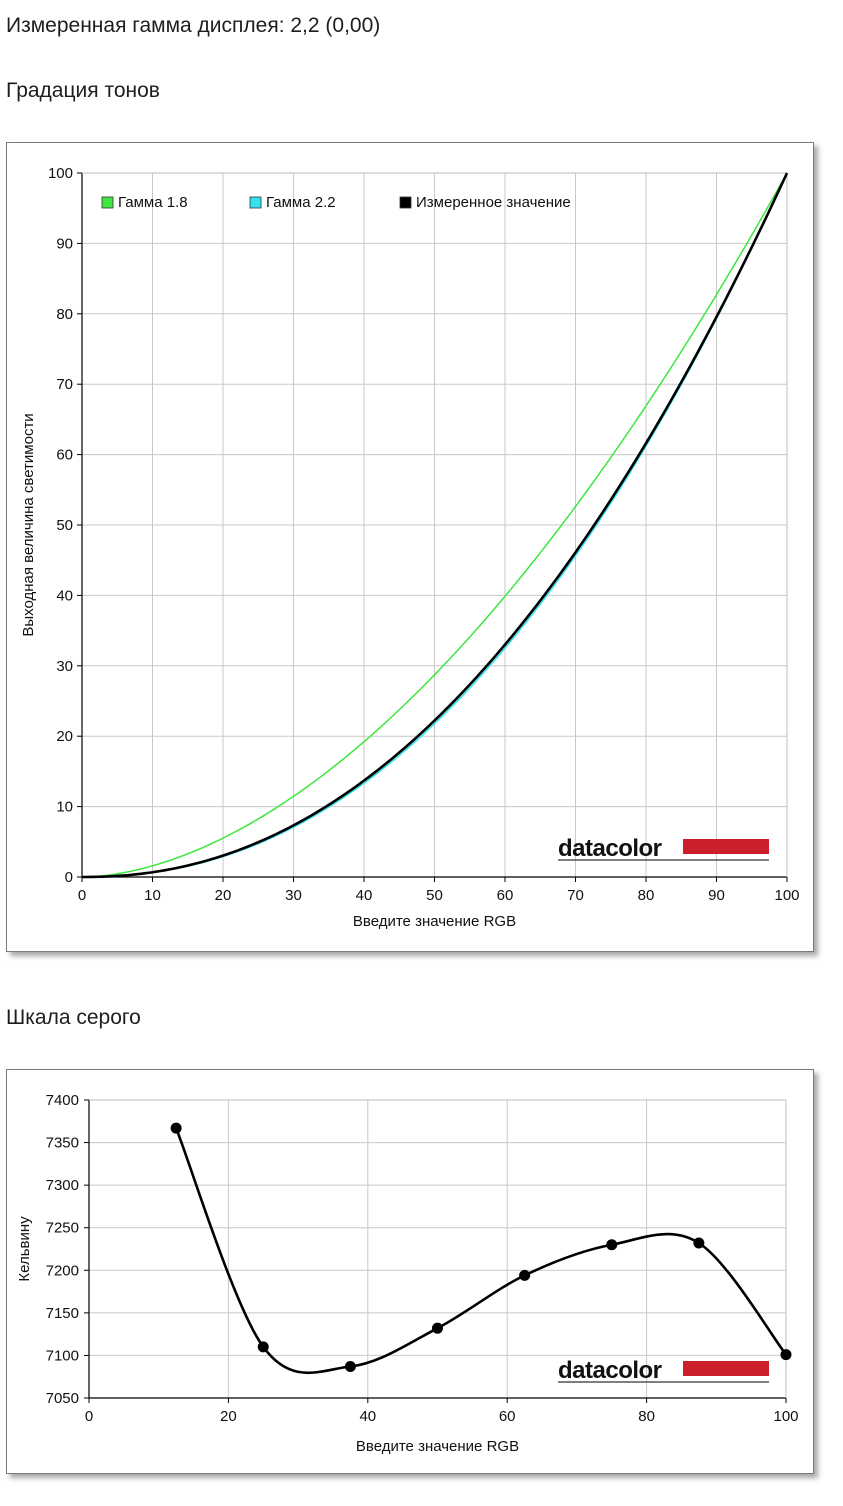 The width and height of the screenshot is (843, 1506). I want to click on legend-label: Измеренное значение, so click(493, 202).